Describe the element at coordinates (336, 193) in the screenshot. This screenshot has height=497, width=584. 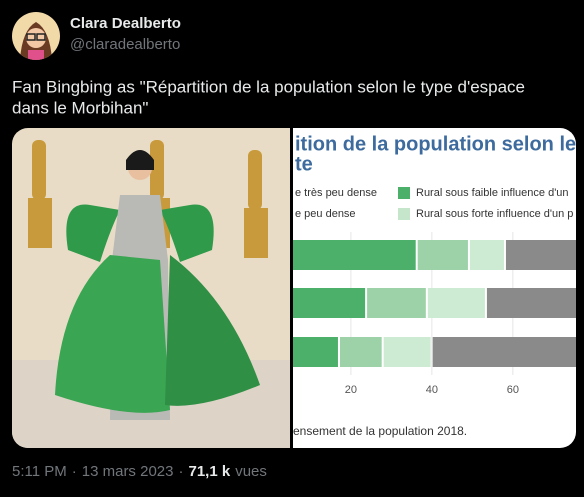
I see `legend-label: e très peu dense` at that location.